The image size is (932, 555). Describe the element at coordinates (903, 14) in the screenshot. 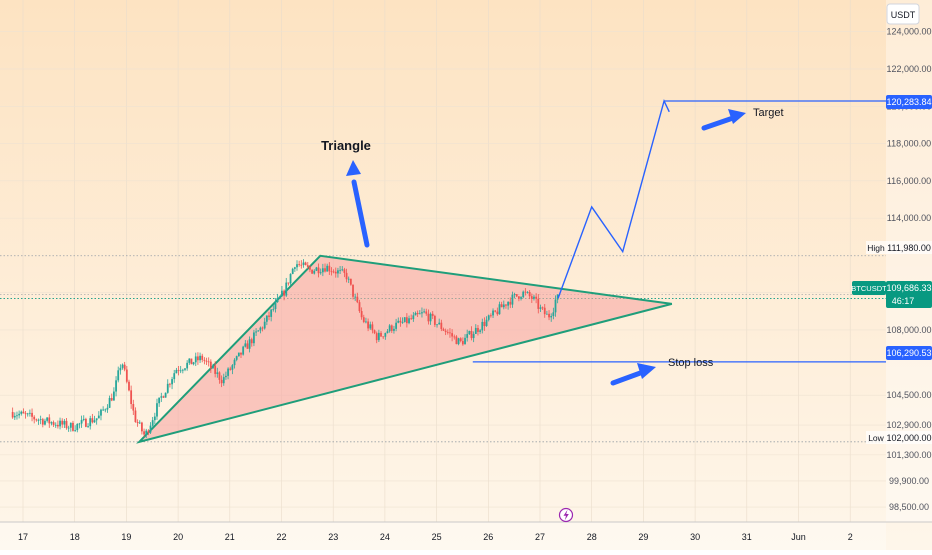

I see `currency-badge: USDT` at that location.